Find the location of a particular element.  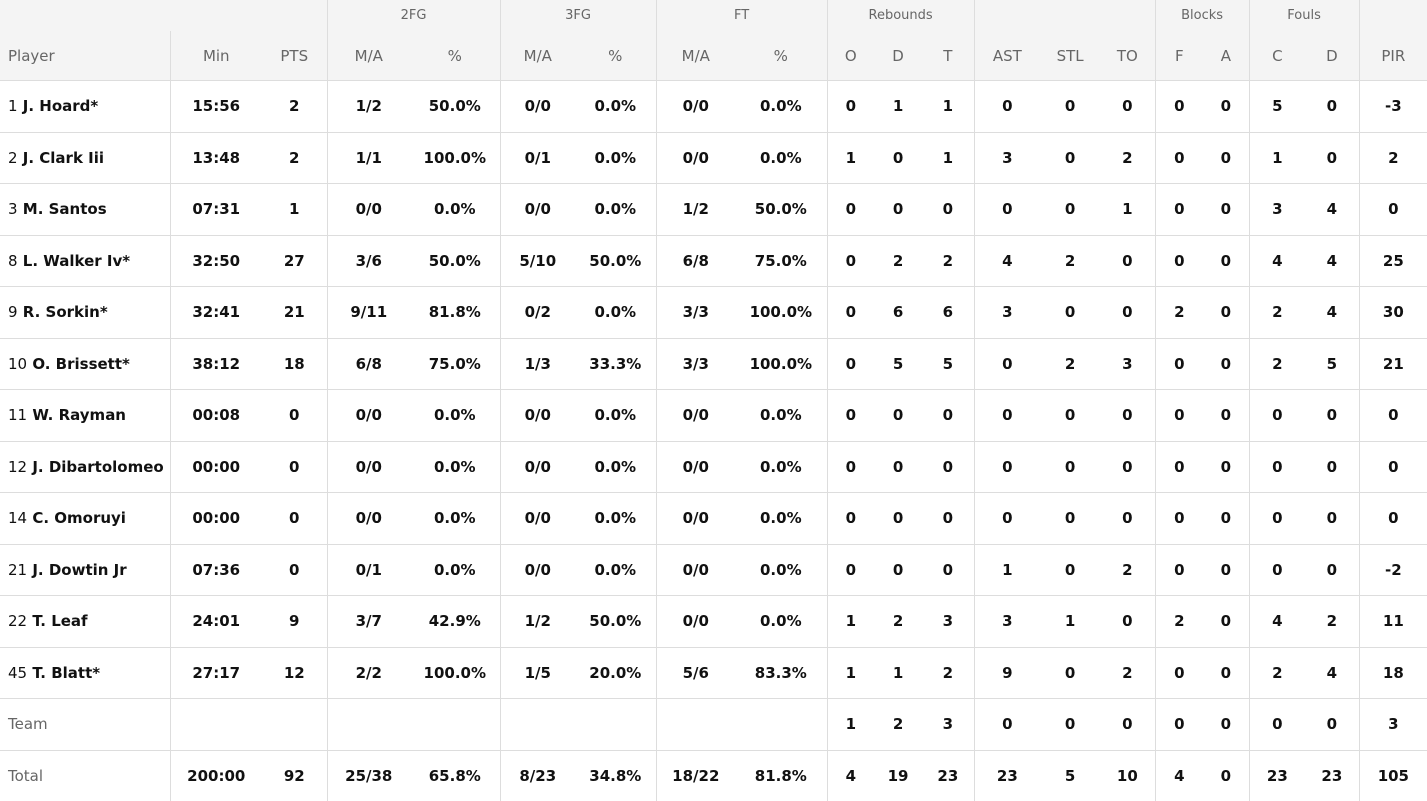

column-header: TO is located at coordinates (1128, 56).